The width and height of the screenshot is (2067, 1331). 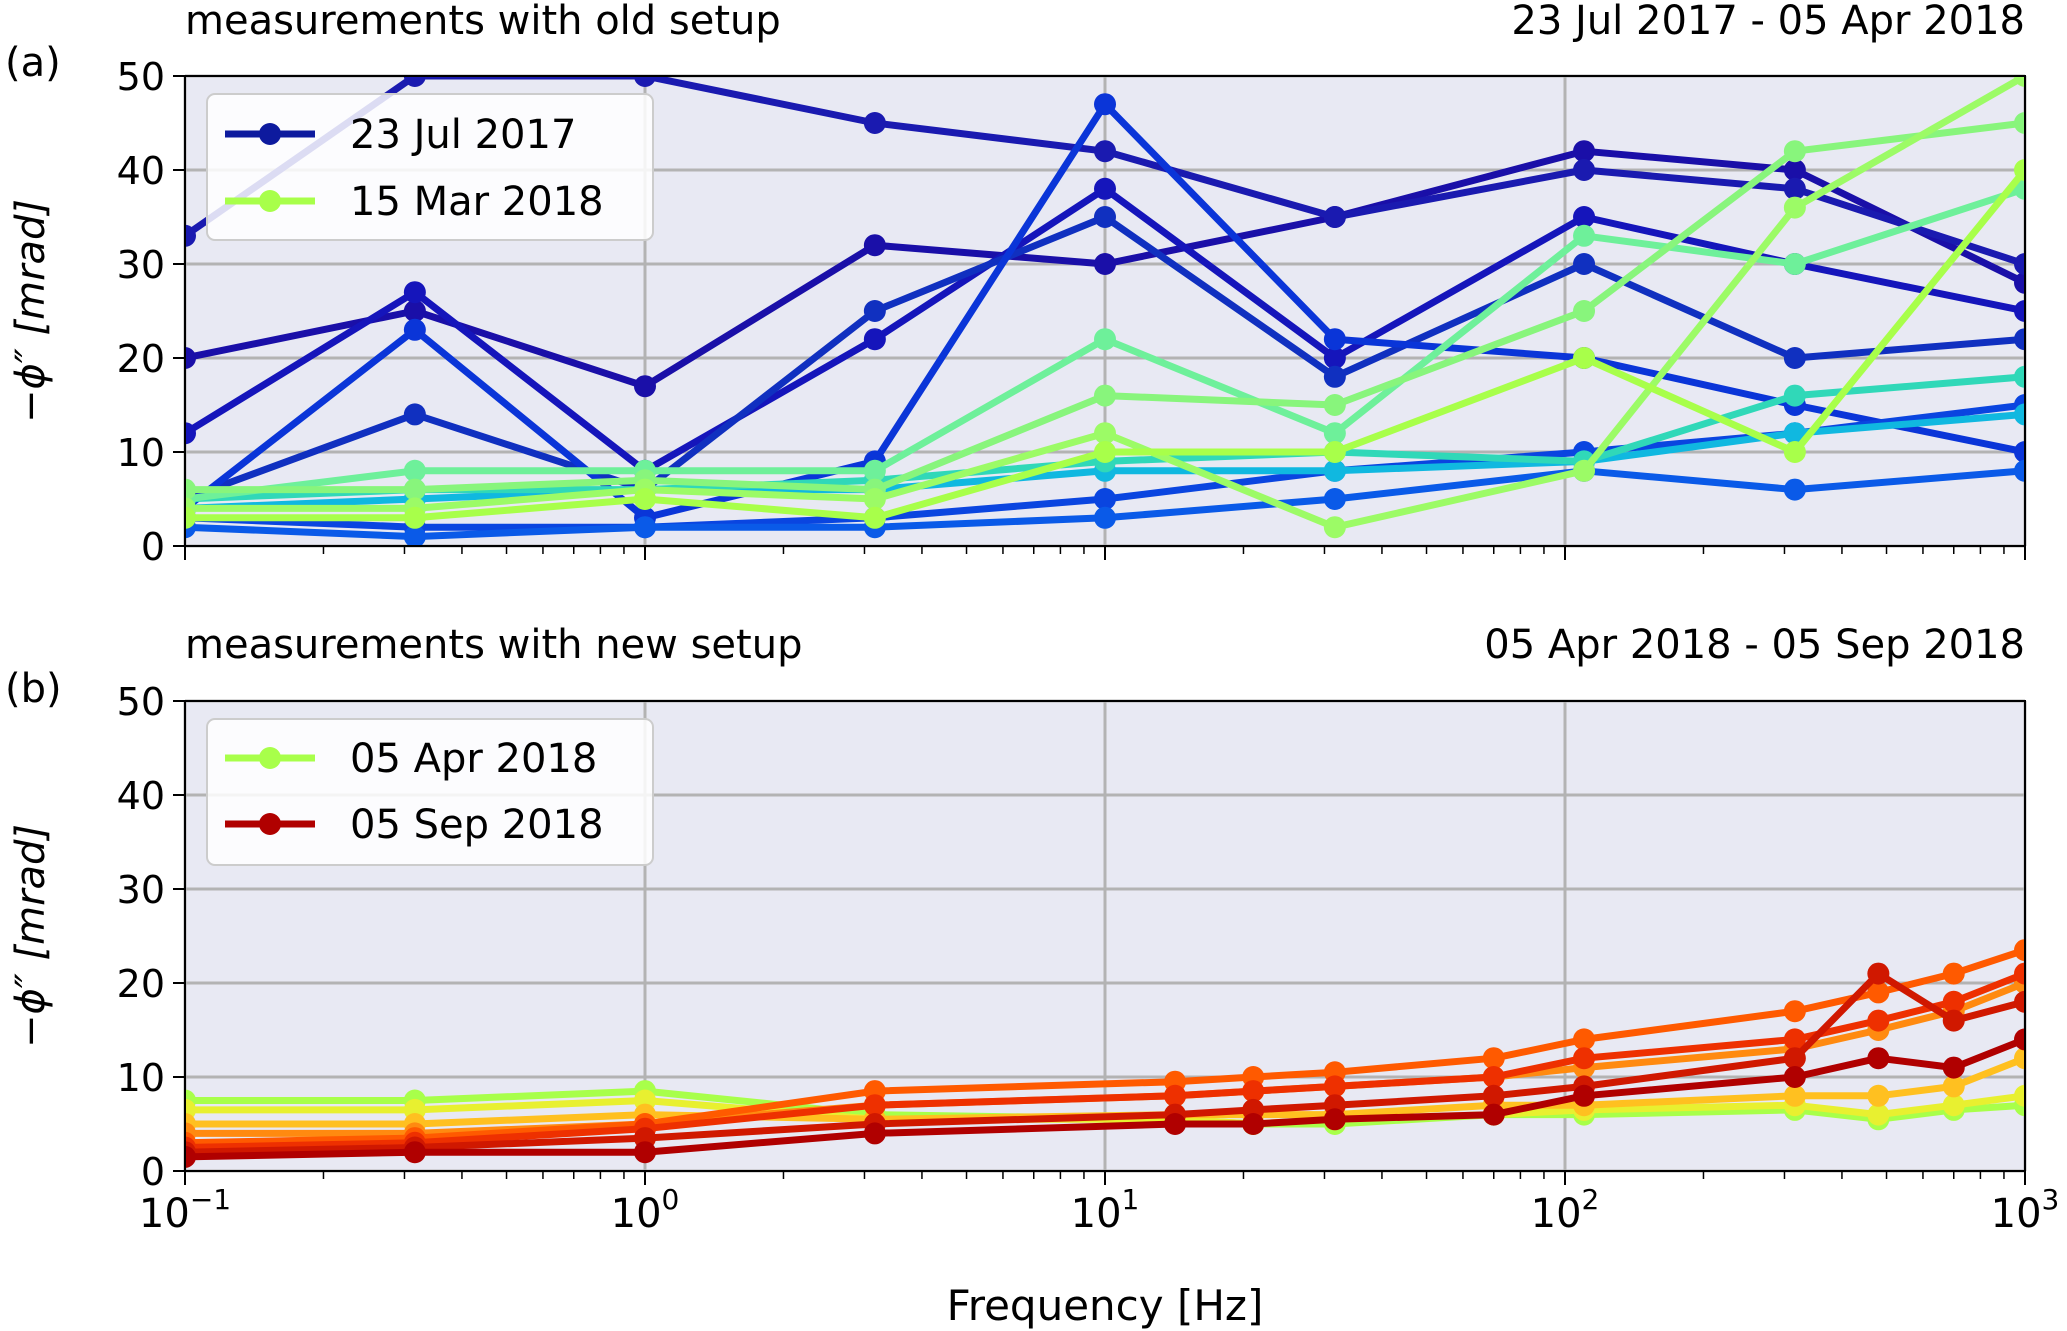 What do you see at coordinates (141, 702) in the screenshot?
I see `y-tick-label-b-5: 50` at bounding box center [141, 702].